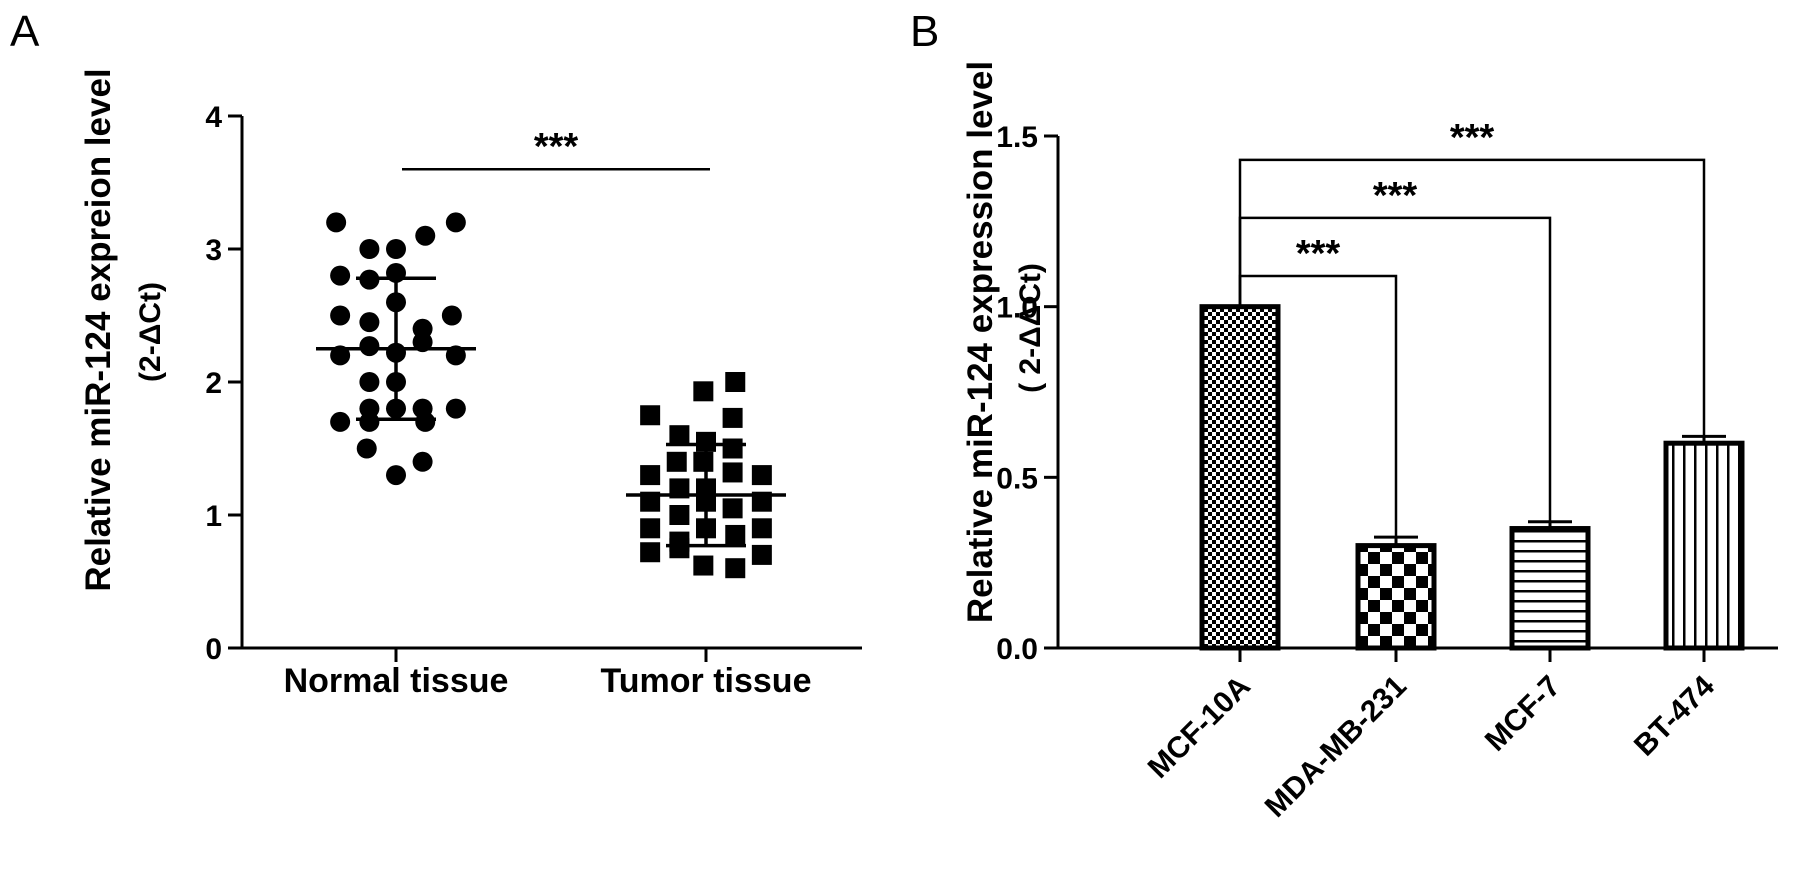 This screenshot has height=874, width=1795. What do you see at coordinates (213, 516) in the screenshot?
I see `panel-a-y-tick-label: 1` at bounding box center [213, 516].